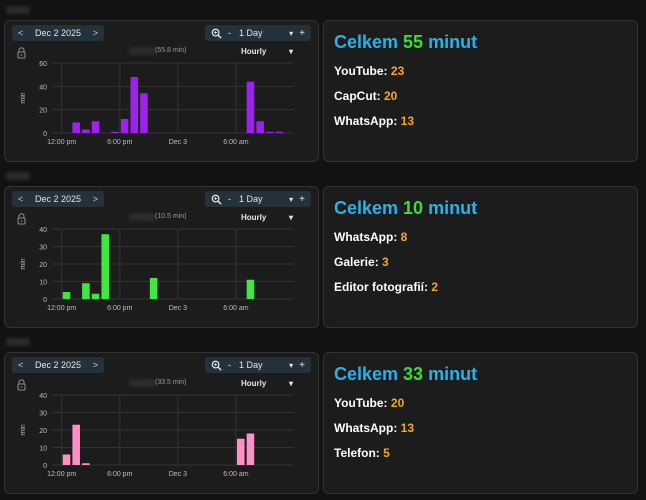  I want to click on range-controls: - 1 Day ▾ +, so click(258, 199).